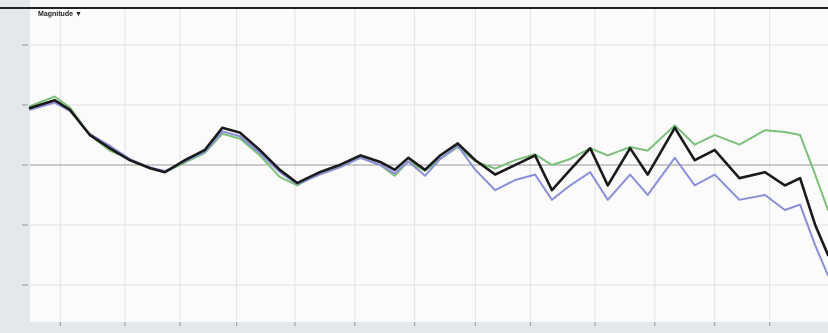 The width and height of the screenshot is (828, 333). What do you see at coordinates (60, 14) in the screenshot?
I see `chart-title: Magnitude ▼` at bounding box center [60, 14].